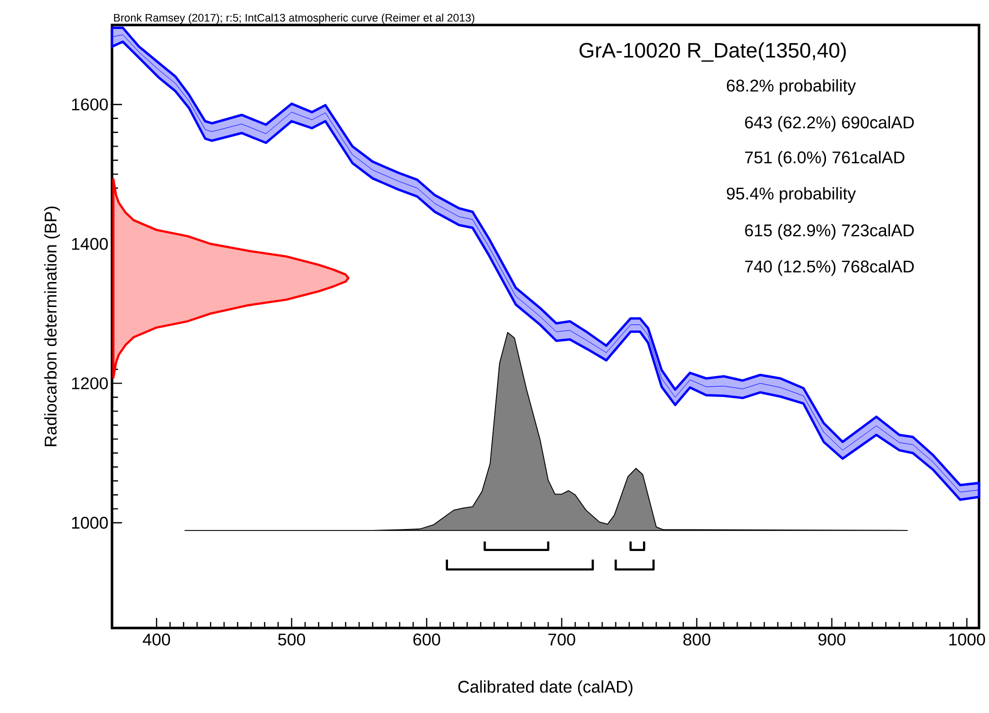  What do you see at coordinates (426, 640) in the screenshot?
I see `x-tick-label: 600` at bounding box center [426, 640].